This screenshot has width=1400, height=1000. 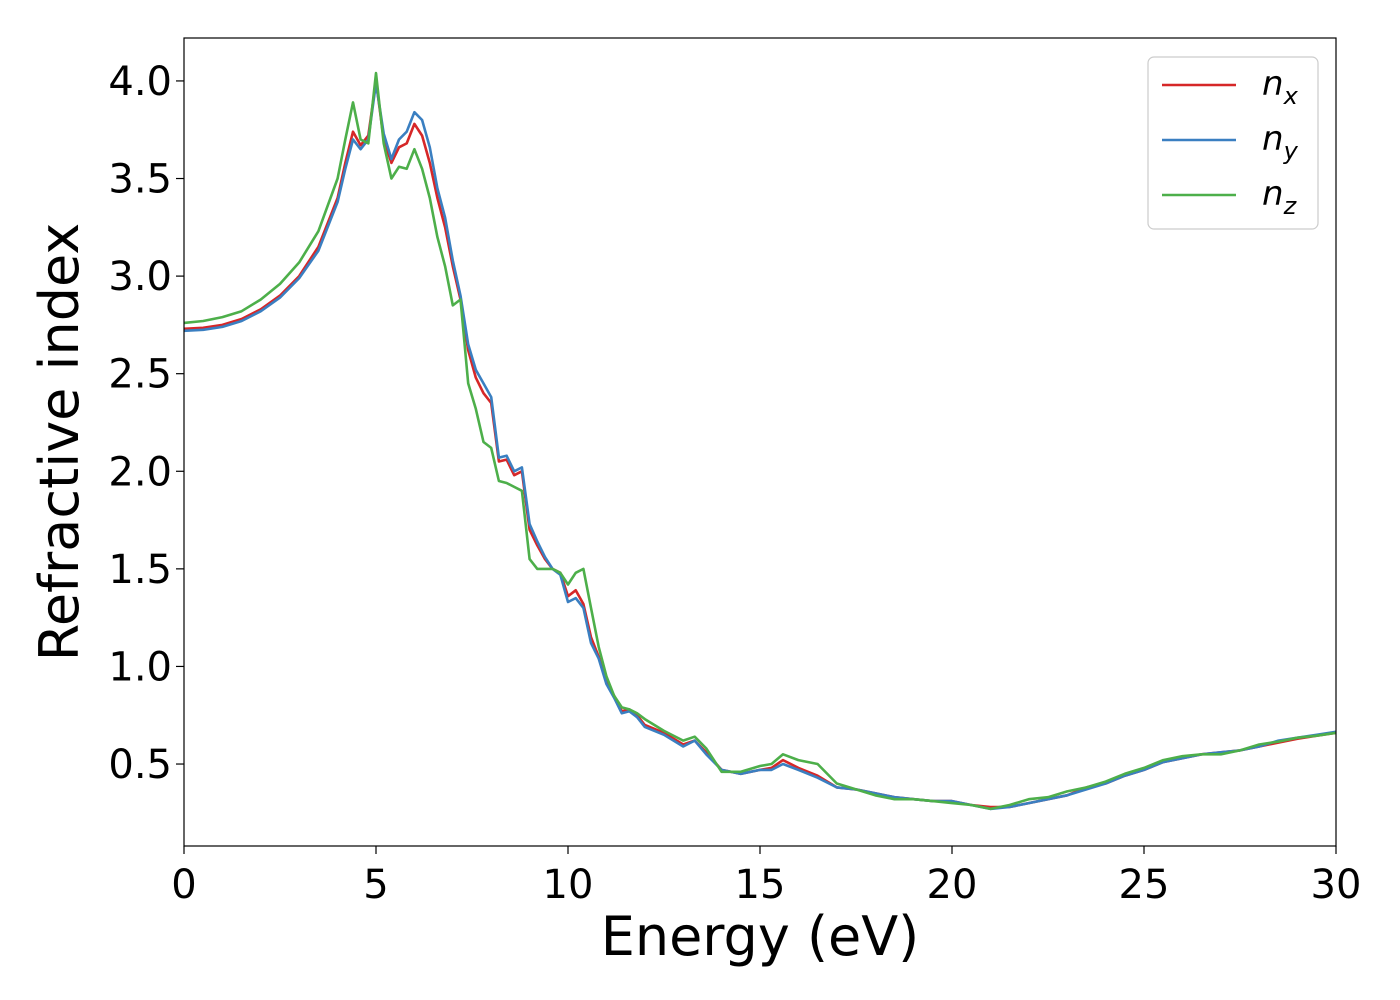 I want to click on x-tick-label: 10, so click(x=568, y=885).